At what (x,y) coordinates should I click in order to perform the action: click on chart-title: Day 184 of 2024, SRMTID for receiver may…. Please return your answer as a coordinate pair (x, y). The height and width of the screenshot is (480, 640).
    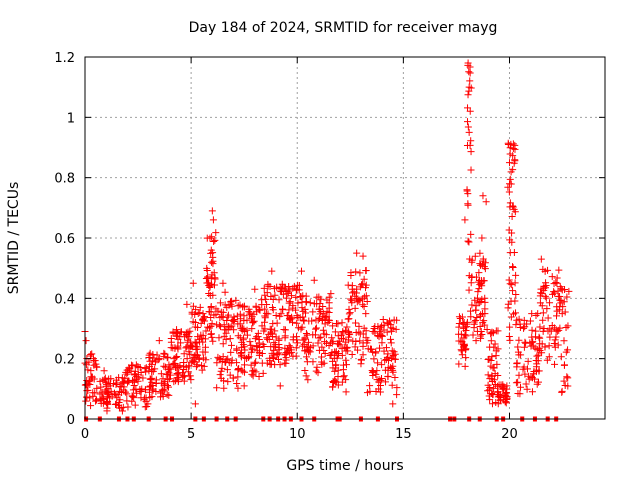
    Looking at the image, I should click on (343, 28).